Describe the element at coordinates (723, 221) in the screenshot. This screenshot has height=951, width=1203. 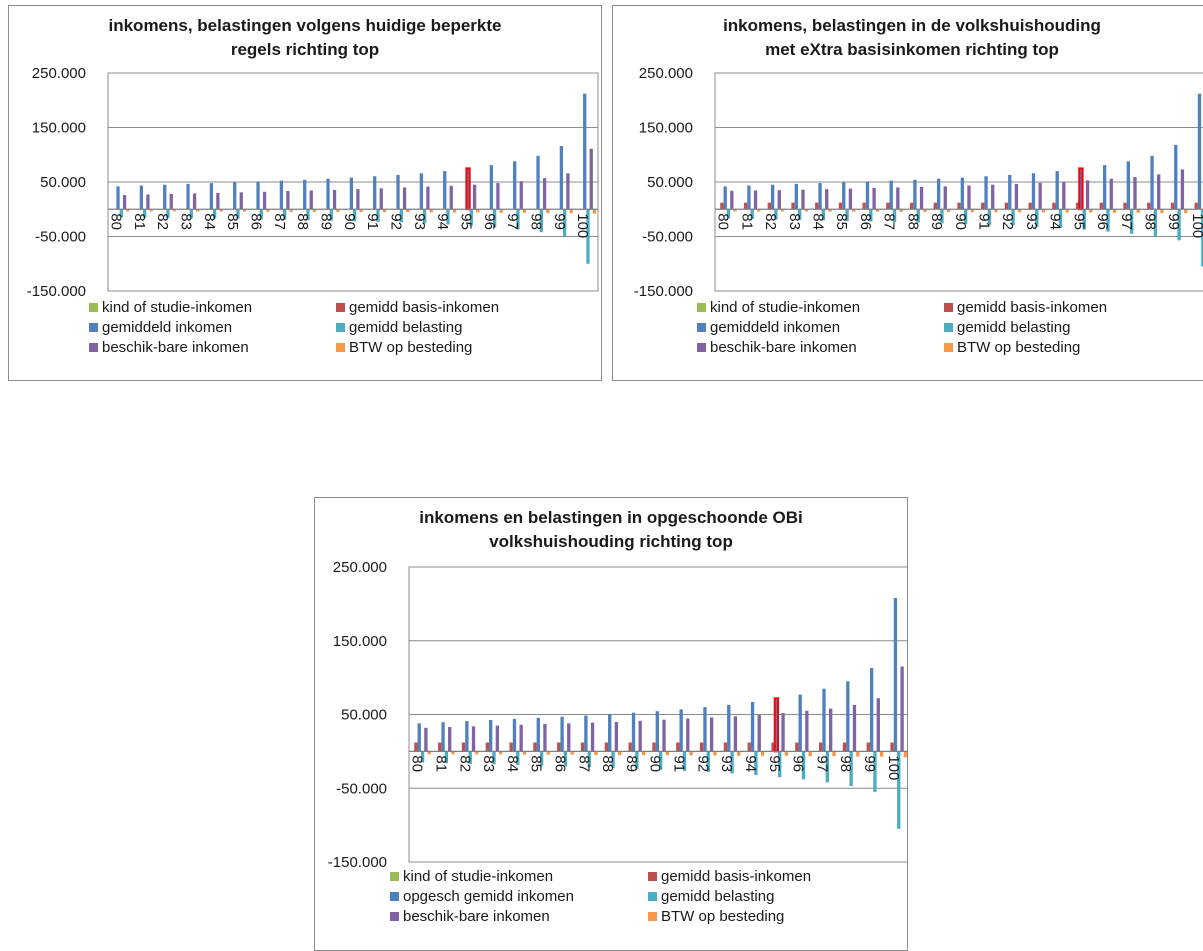
I see `x-tick-label: 80` at that location.